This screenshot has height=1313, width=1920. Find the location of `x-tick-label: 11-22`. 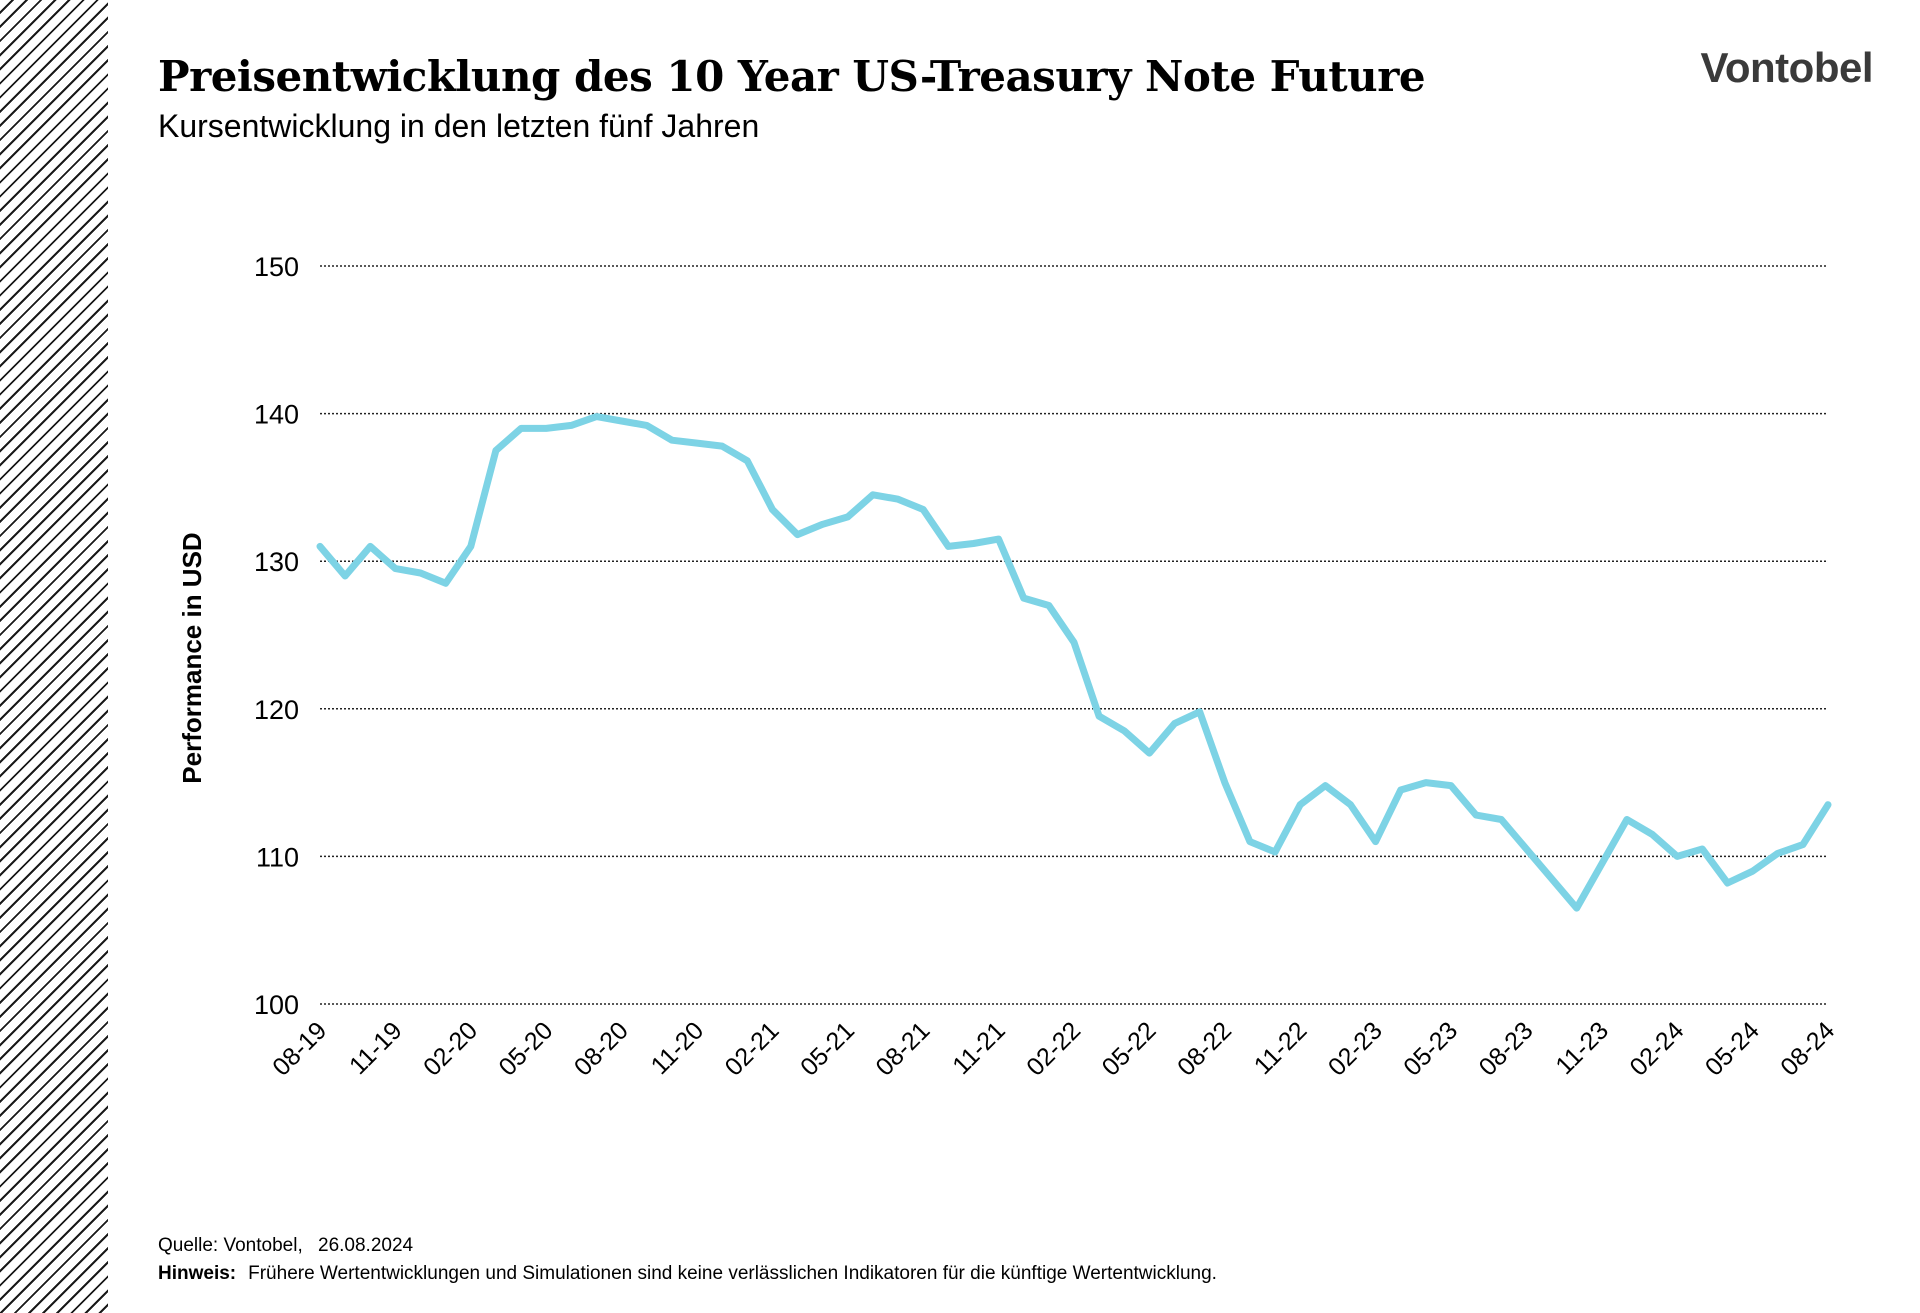

x-tick-label: 11-22 is located at coordinates (1281, 1048).